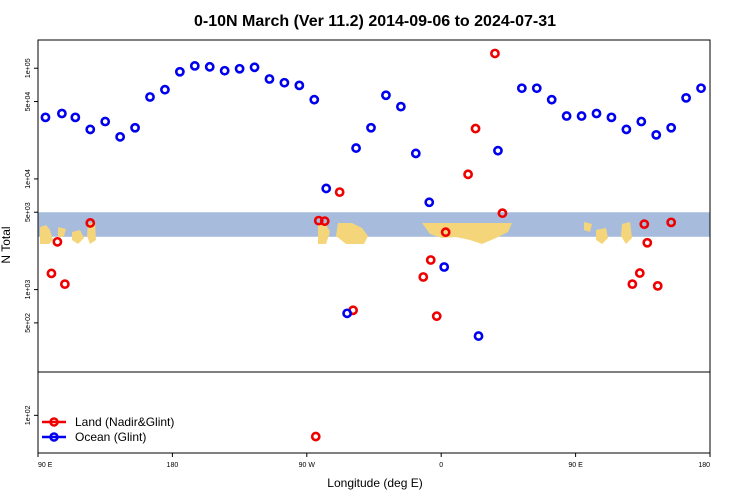  What do you see at coordinates (374, 461) in the screenshot?
I see `x-axis: 90 E 180 90 W 0 90 E 180` at bounding box center [374, 461].